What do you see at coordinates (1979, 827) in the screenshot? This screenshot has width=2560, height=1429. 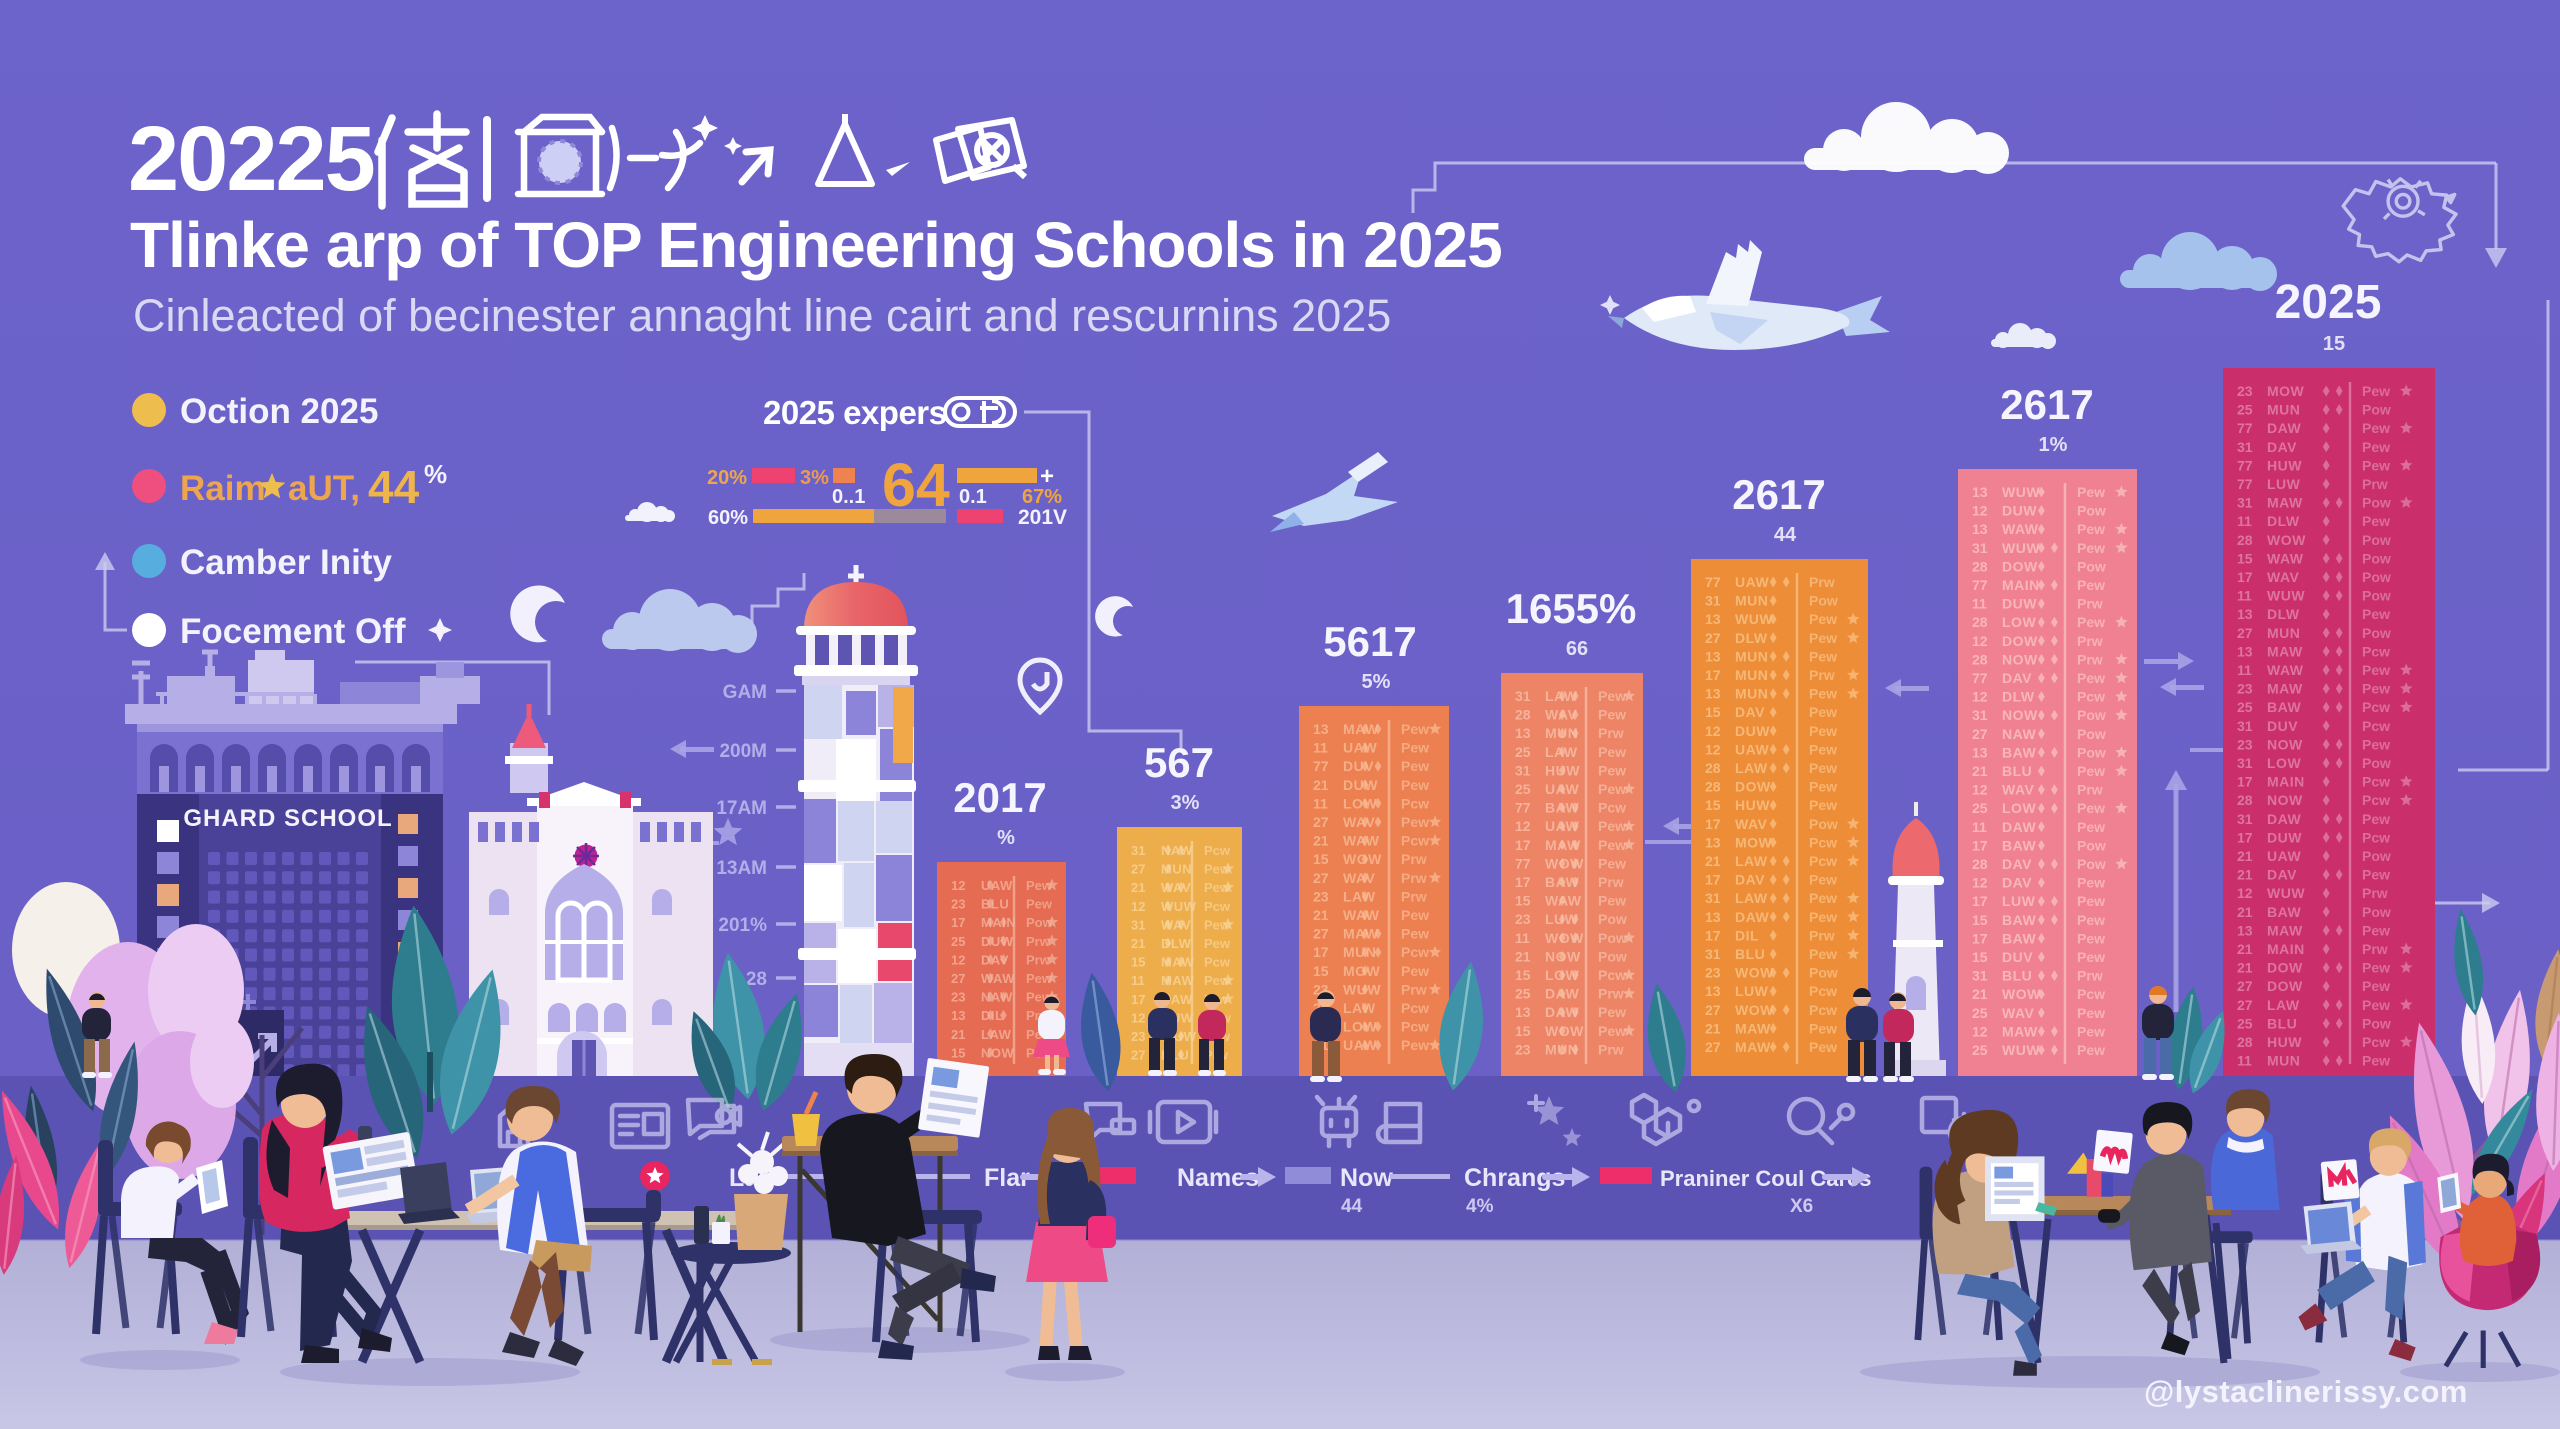 I see `svg-text: 11` at bounding box center [1979, 827].